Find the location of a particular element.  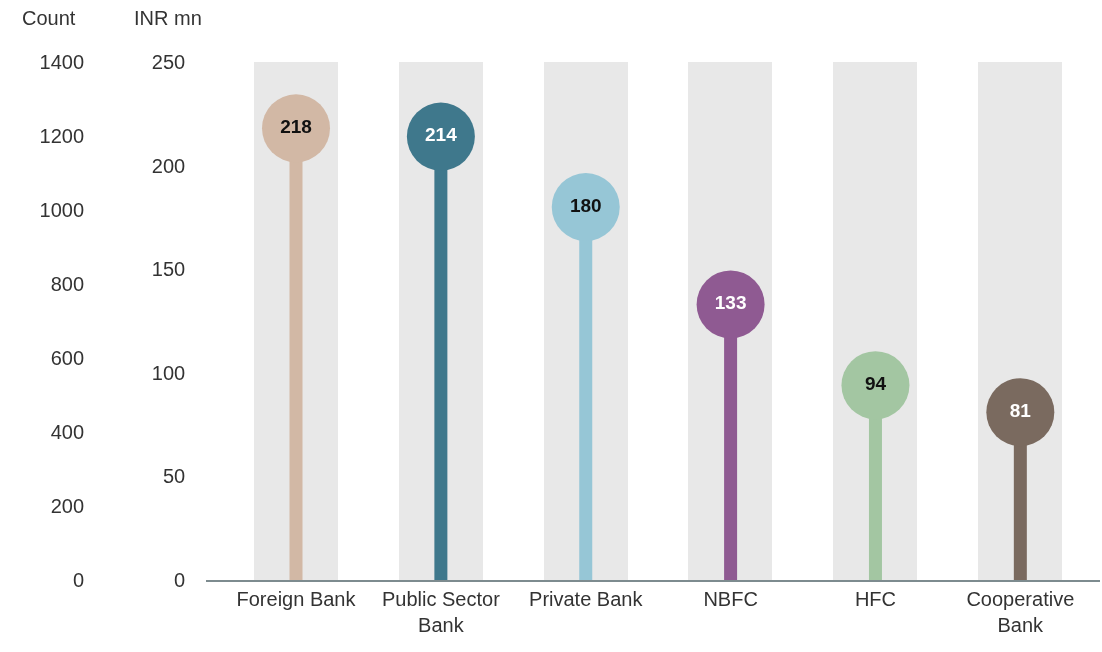

data-label: 218 is located at coordinates (296, 127).